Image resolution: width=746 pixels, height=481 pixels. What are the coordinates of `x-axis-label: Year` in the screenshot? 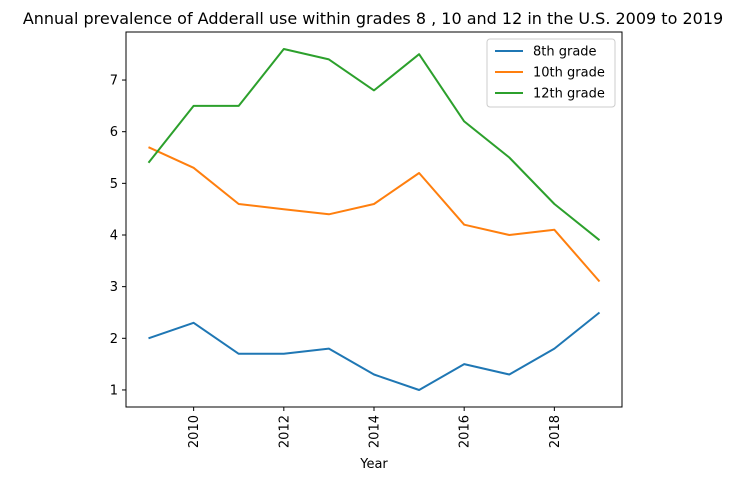 It's located at (373, 464).